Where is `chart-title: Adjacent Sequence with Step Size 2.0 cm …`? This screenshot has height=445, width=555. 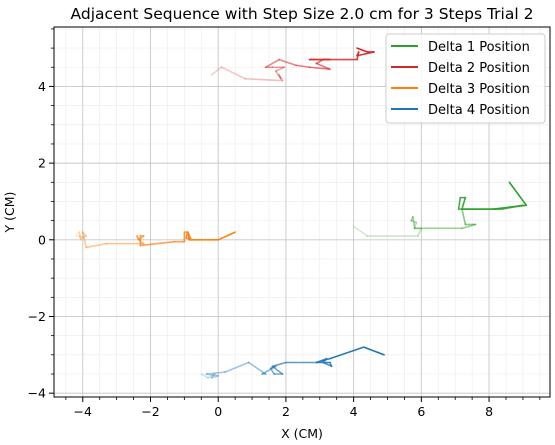 chart-title: Adjacent Sequence with Step Size 2.0 cm … is located at coordinates (302, 14).